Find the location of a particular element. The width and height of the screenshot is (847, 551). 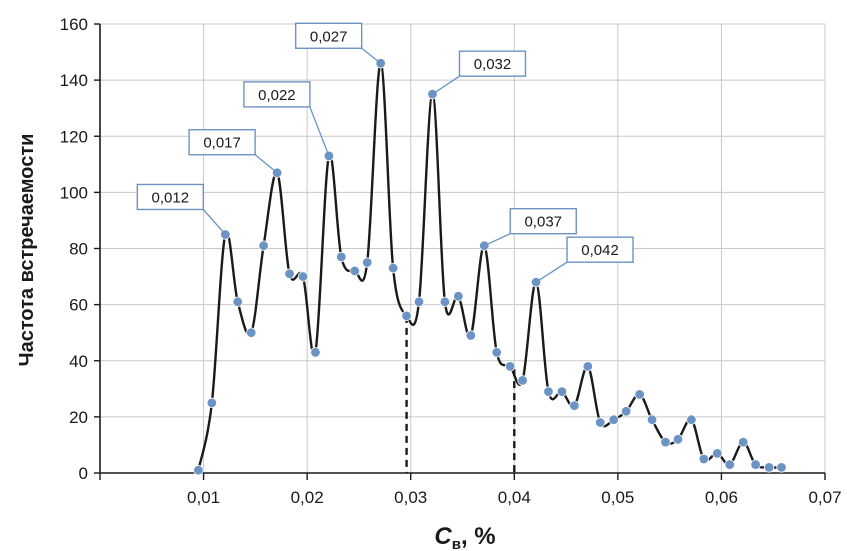

y-tick-label: 100 is located at coordinates (74, 192).